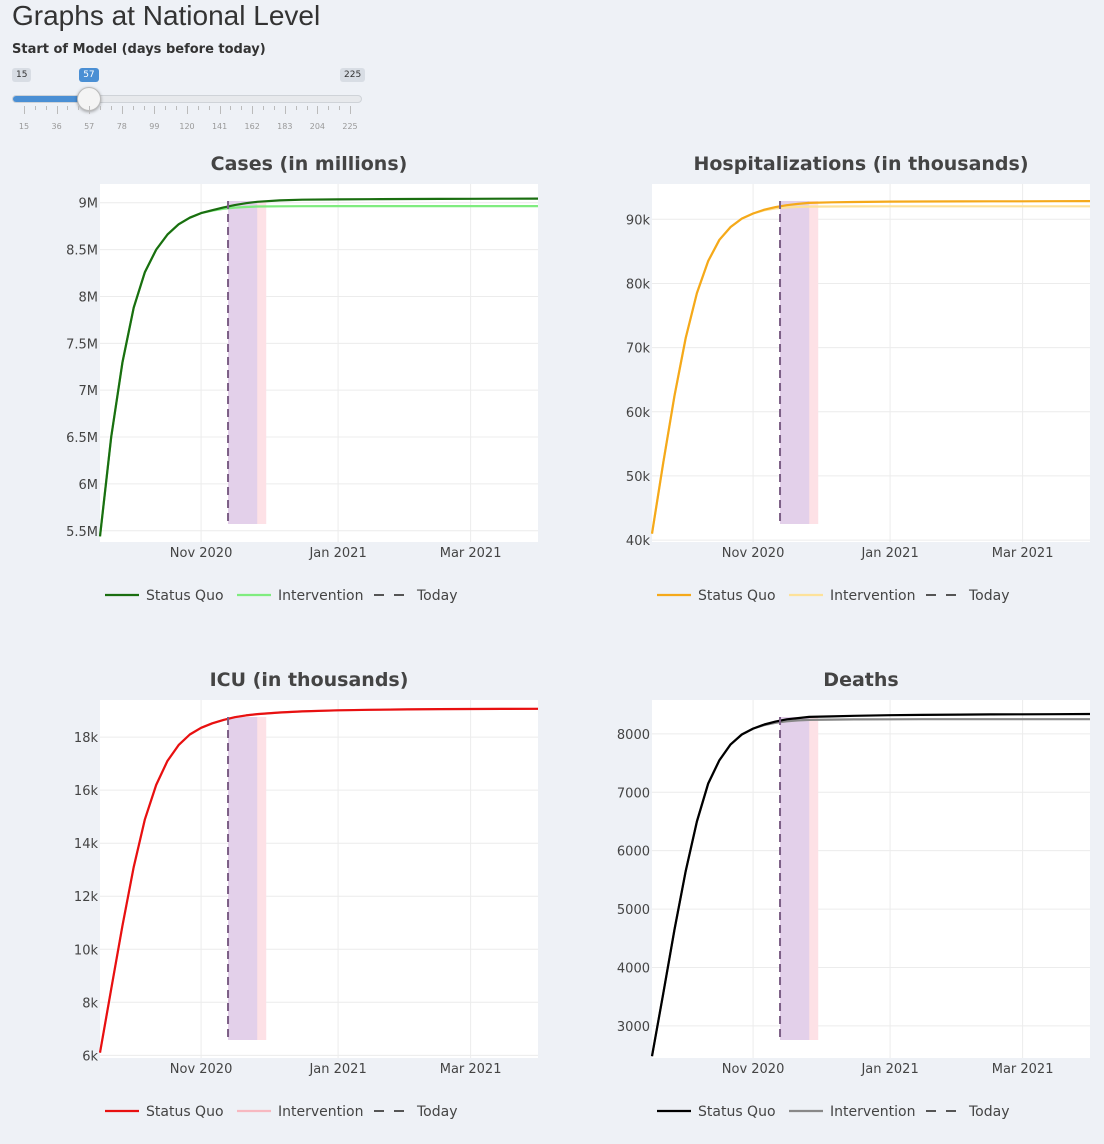 The width and height of the screenshot is (1104, 1144). I want to click on y-tick-label: 18k, so click(86, 738).